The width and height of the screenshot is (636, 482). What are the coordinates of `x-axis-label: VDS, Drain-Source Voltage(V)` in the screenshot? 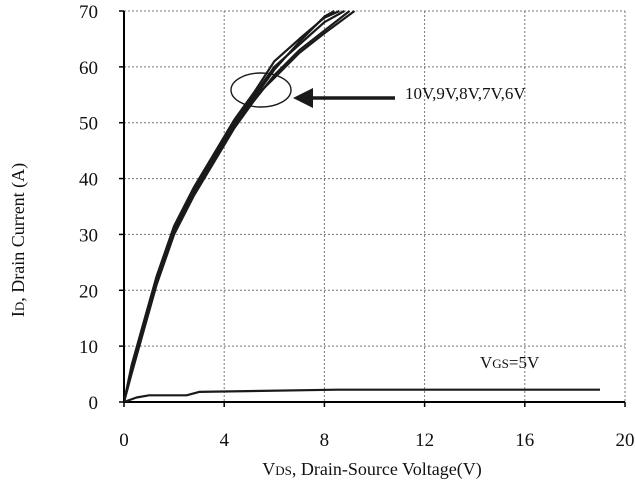 It's located at (371, 469).